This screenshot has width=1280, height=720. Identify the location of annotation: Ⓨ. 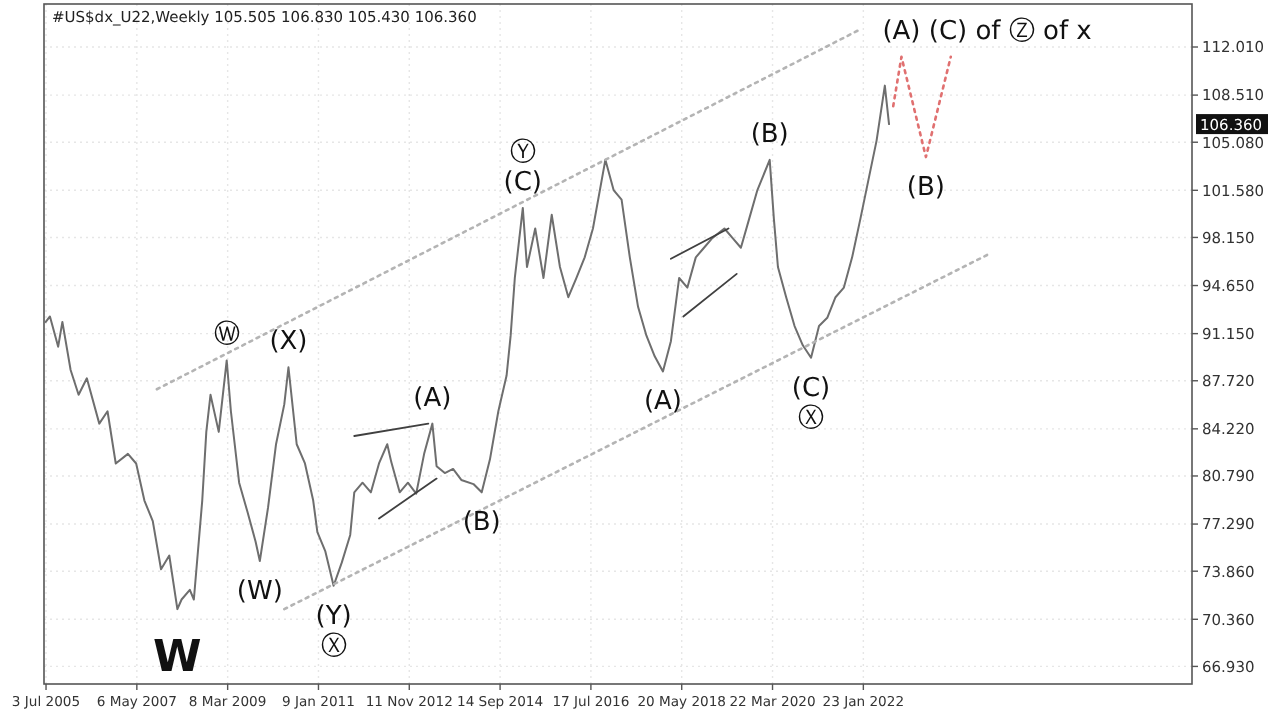
(522, 152).